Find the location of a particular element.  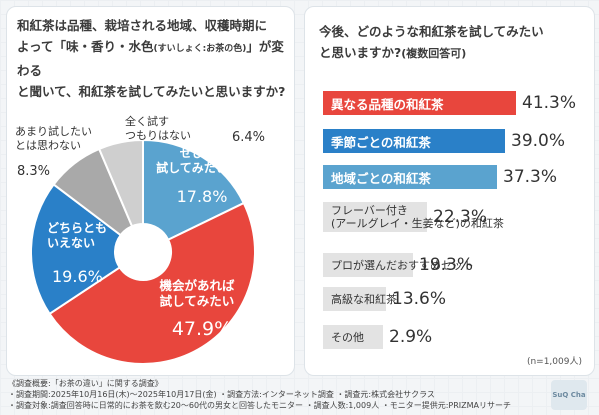

bar-row: プロが選んだおすすめセット 19.3% is located at coordinates (398, 265).